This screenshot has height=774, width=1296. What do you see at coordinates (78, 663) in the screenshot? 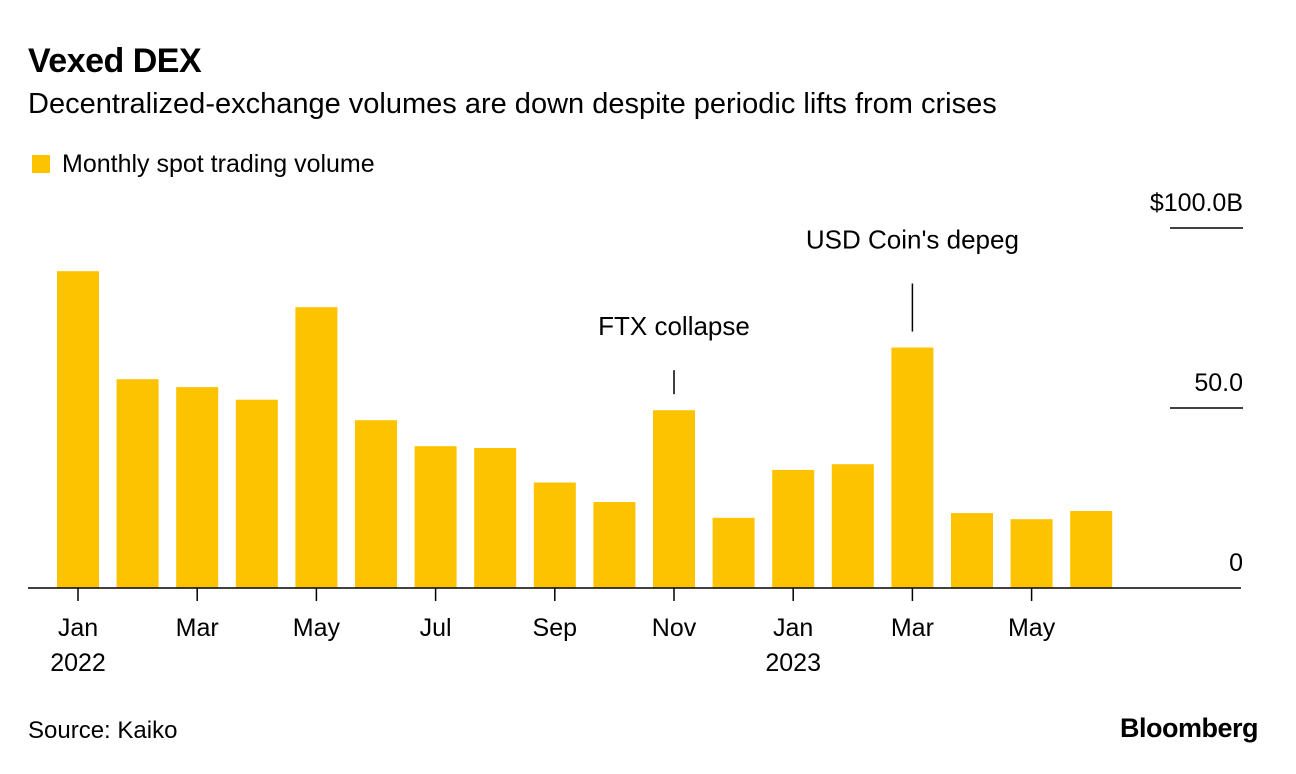
I see `x-tick-year-label: 2022` at bounding box center [78, 663].